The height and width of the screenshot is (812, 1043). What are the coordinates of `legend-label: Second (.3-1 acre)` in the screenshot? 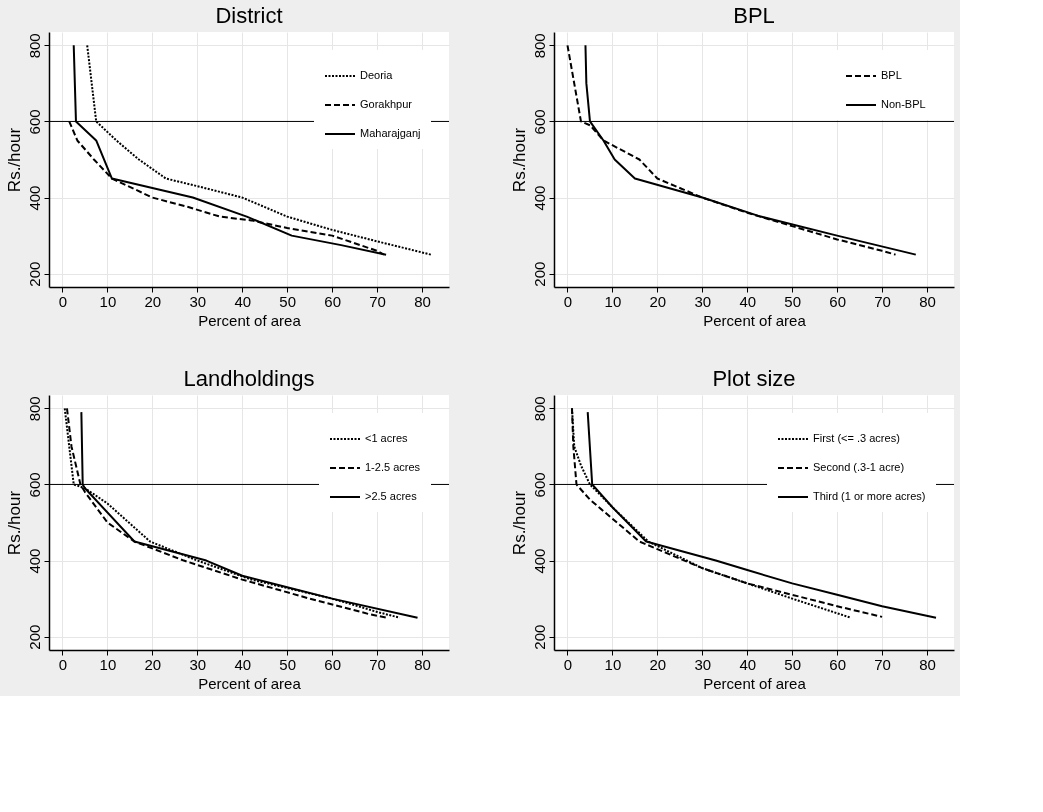 It's located at (859, 467).